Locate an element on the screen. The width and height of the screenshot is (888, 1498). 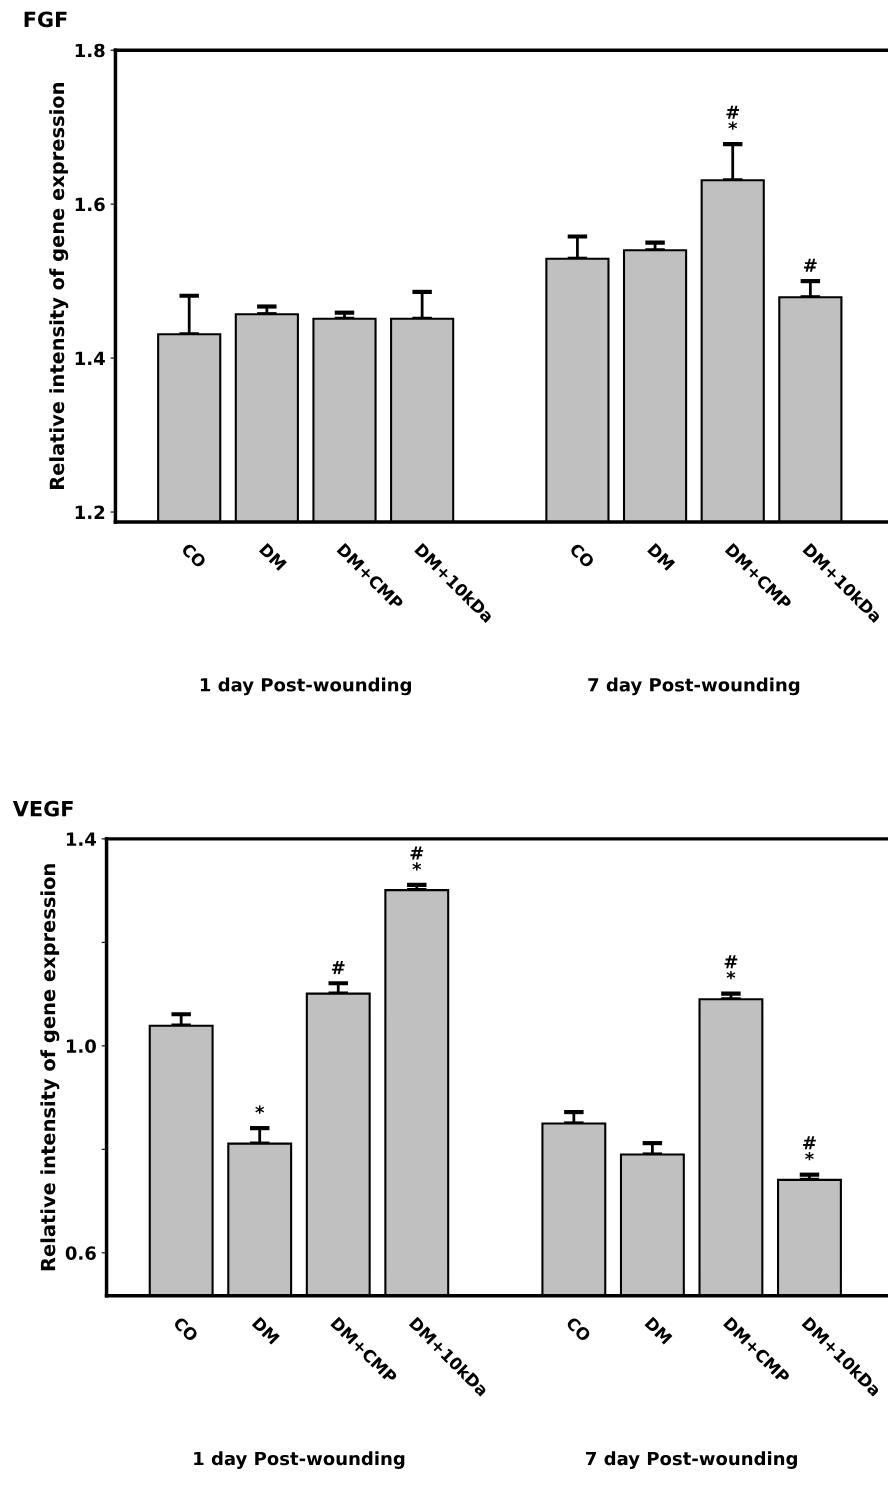
y-tick-label: 1.8 is located at coordinates (90, 50).